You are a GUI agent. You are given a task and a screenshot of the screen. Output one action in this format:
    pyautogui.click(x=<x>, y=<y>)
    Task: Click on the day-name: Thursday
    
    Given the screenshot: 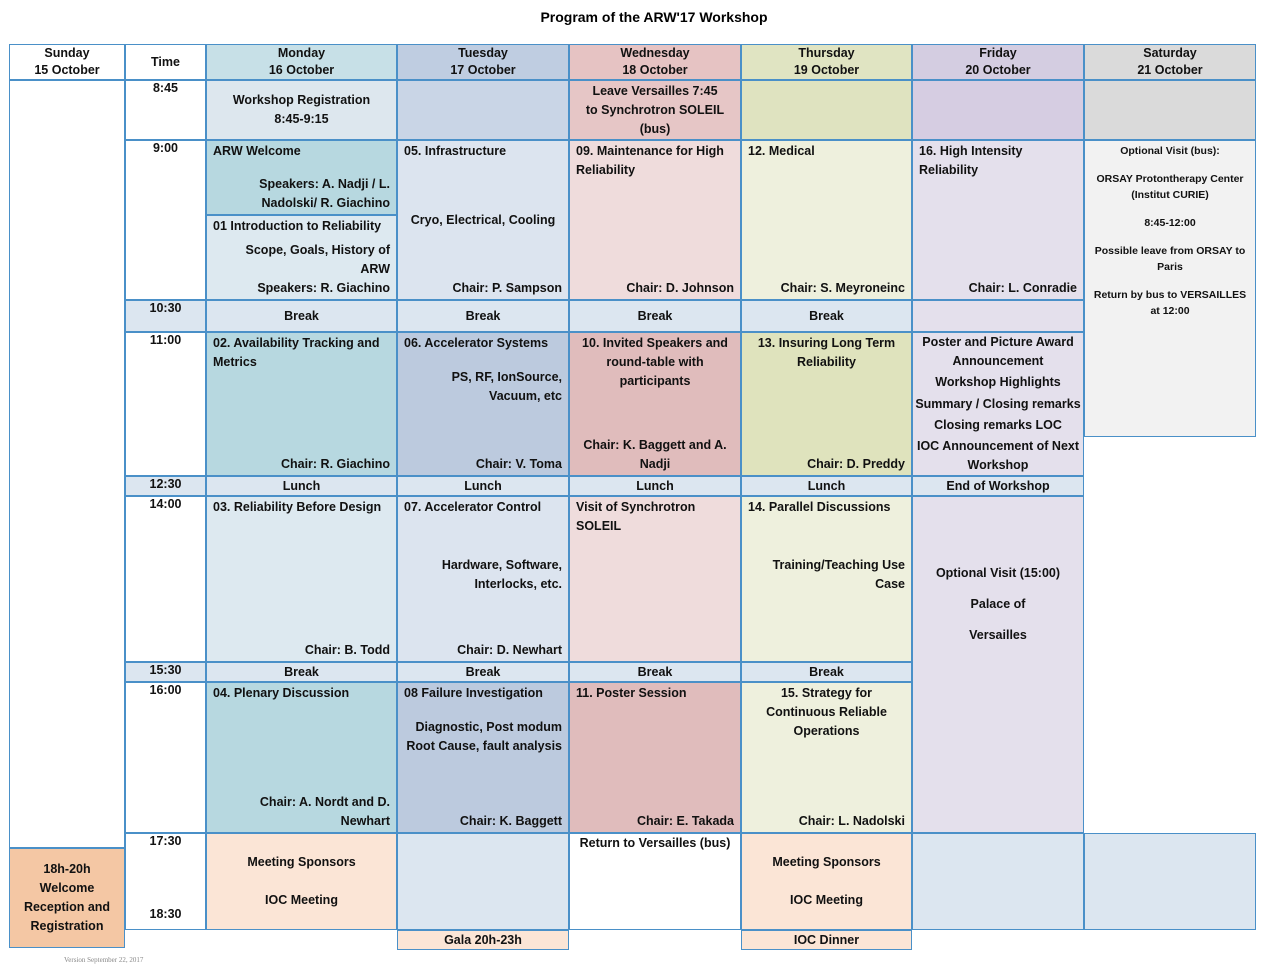 What is the action you would take?
    pyautogui.click(x=826, y=53)
    